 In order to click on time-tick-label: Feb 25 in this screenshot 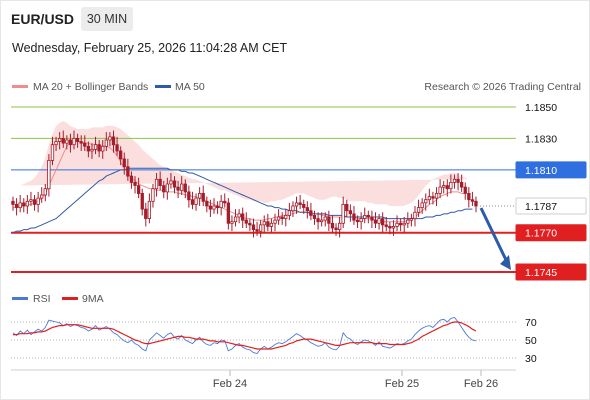, I will do `click(402, 384)`.